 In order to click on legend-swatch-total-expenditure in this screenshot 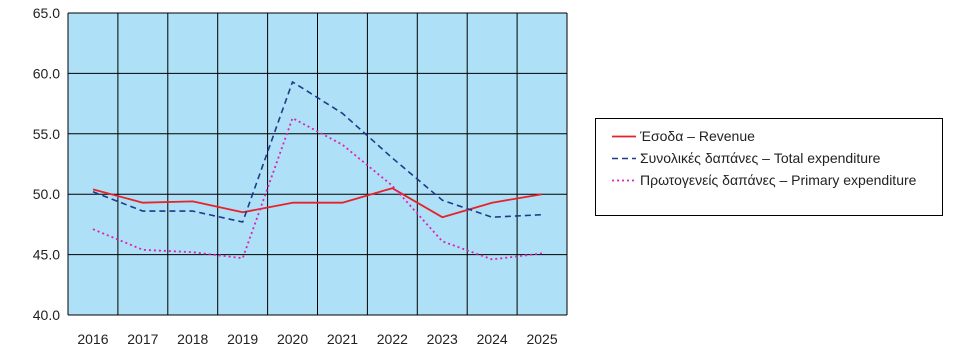, I will do `click(624, 158)`.